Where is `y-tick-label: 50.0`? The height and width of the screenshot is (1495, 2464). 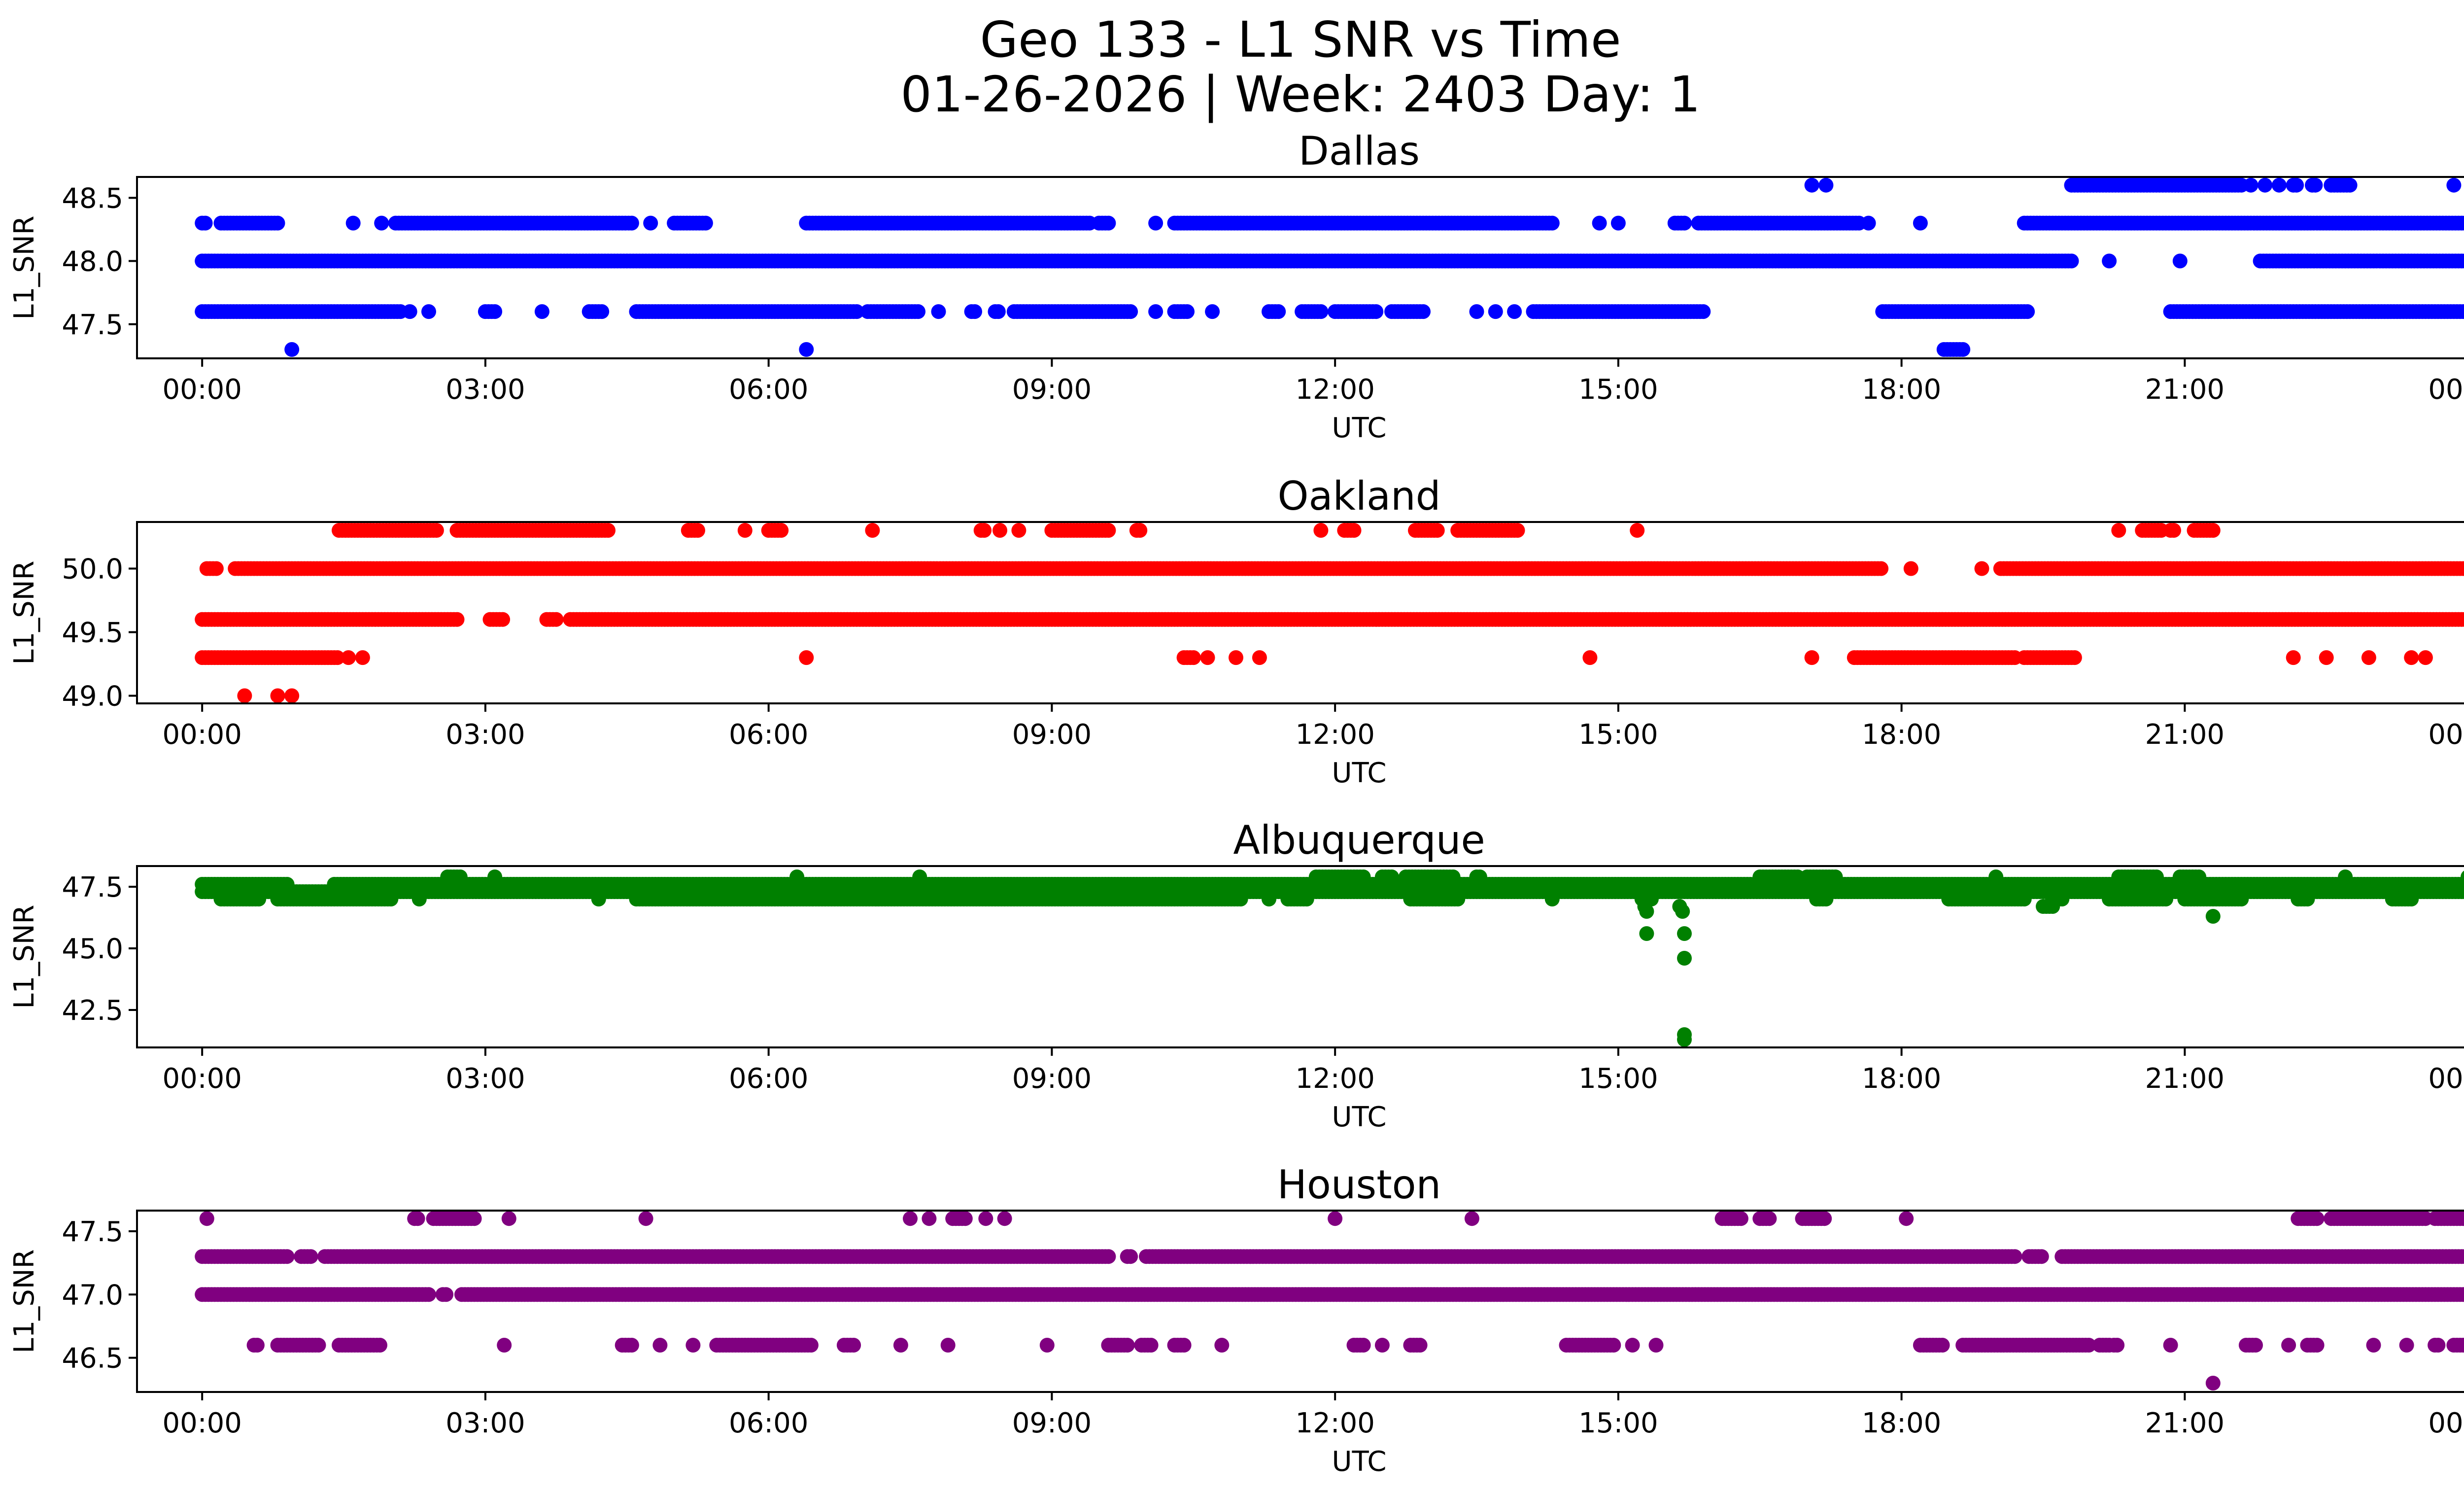
y-tick-label: 50.0 is located at coordinates (92, 569).